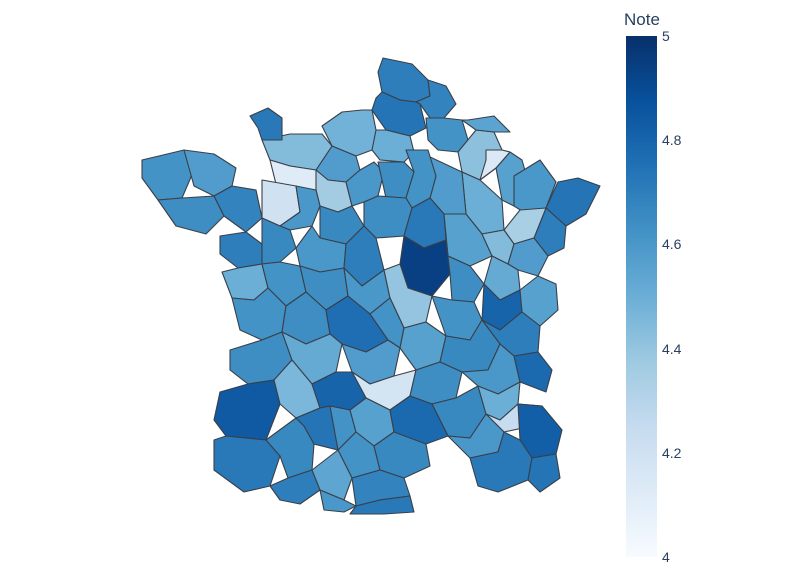 Image resolution: width=800 pixels, height=571 pixels. Describe the element at coordinates (191, 215) in the screenshot. I see `department-morbihan` at that location.